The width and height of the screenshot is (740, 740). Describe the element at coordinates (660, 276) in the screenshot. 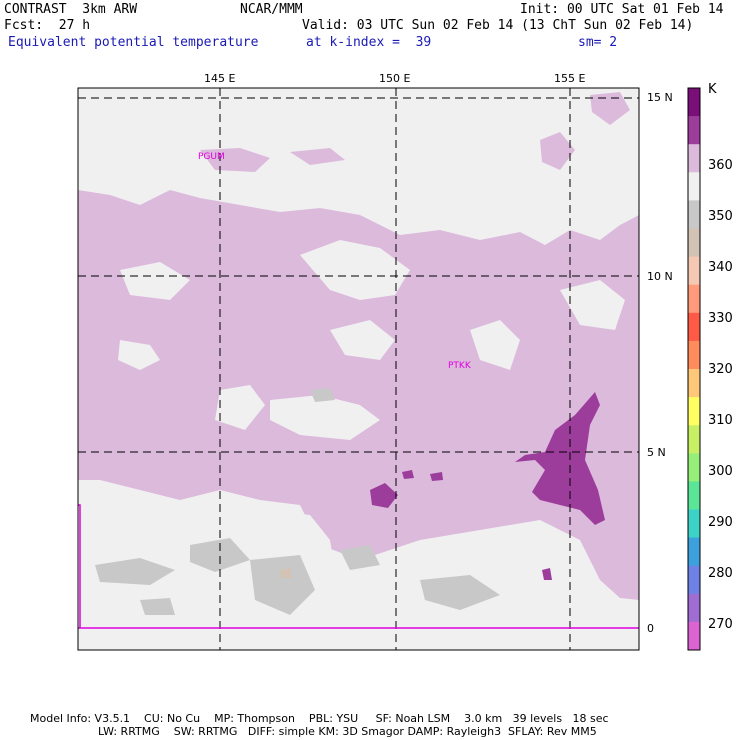

I see `lat-label-10n: 10 N` at that location.